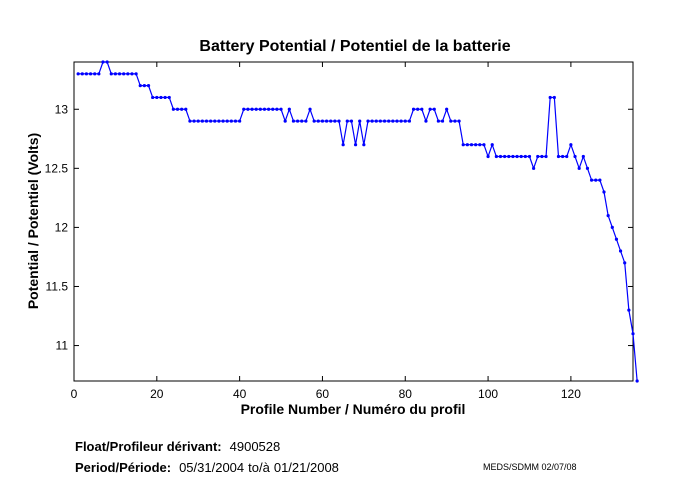 The height and width of the screenshot is (500, 680). Describe the element at coordinates (530, 467) in the screenshot. I see `credit-line: MEDS/SDMM 02/07/08` at that location.